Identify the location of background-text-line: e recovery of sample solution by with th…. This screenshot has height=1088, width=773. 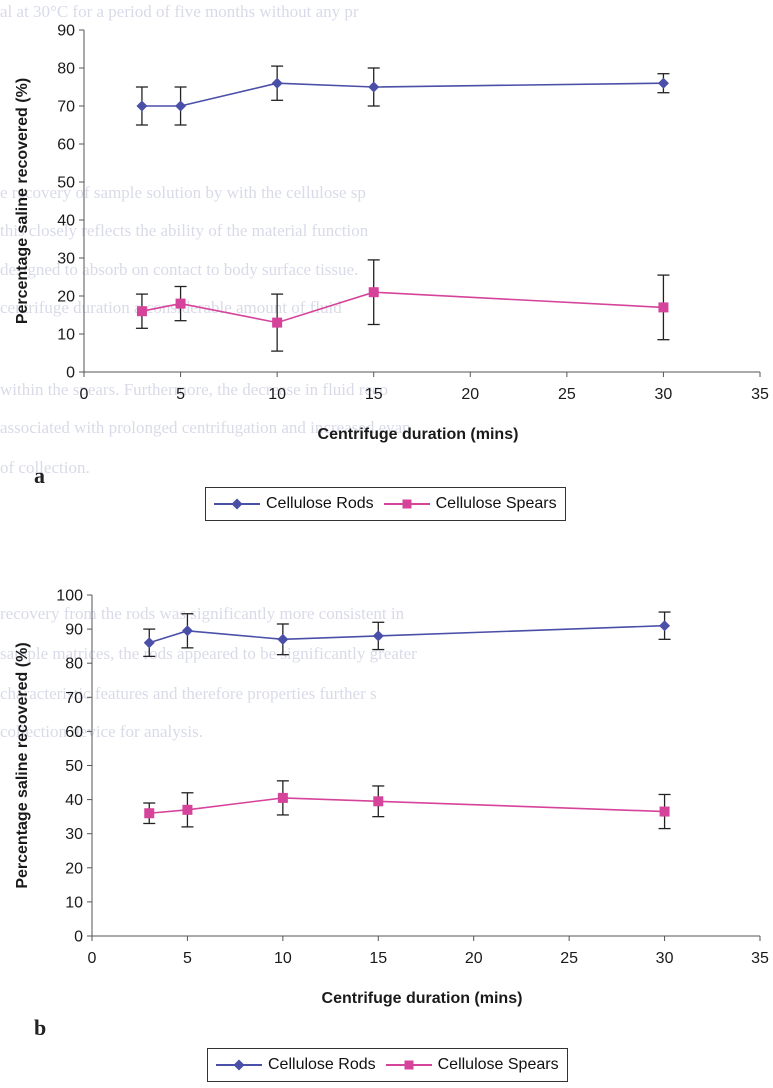
(183, 192).